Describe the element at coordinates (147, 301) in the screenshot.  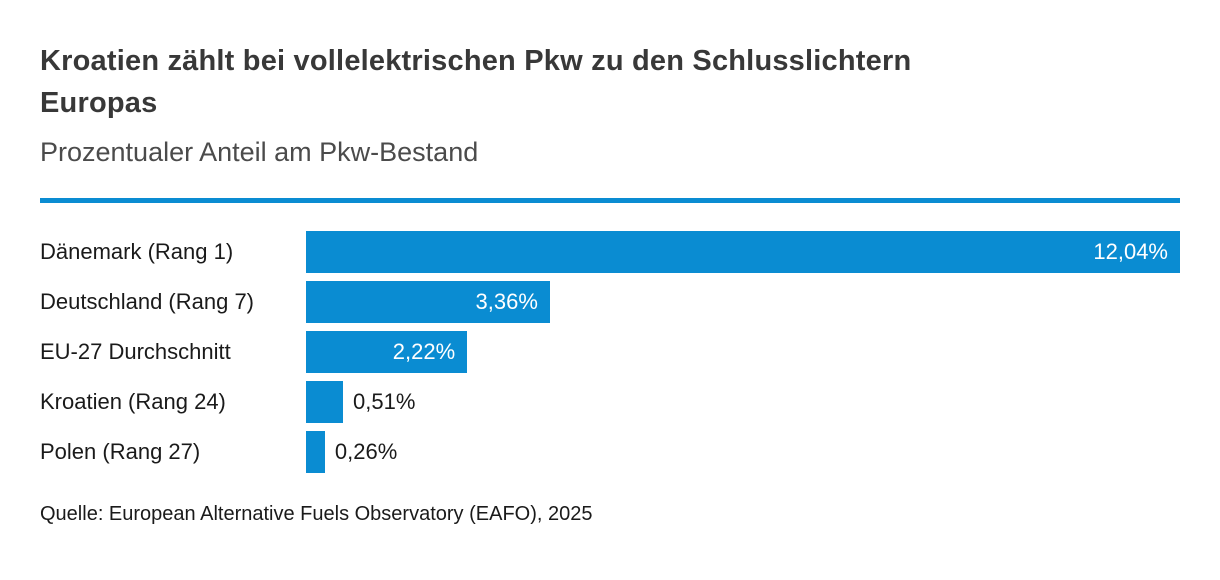
I see `category-label: Deutschland (Rang 7)` at that location.